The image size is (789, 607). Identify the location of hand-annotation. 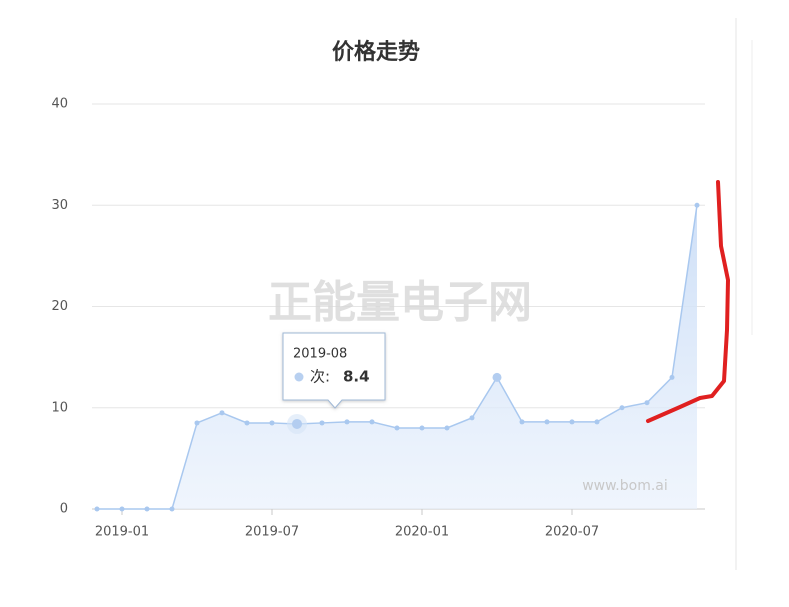
(688, 301).